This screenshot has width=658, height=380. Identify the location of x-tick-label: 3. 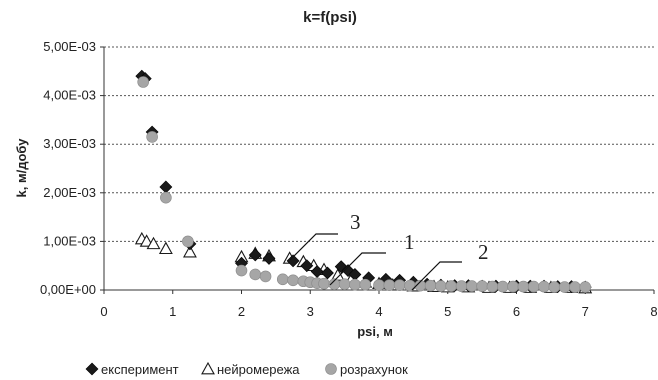
(310, 311).